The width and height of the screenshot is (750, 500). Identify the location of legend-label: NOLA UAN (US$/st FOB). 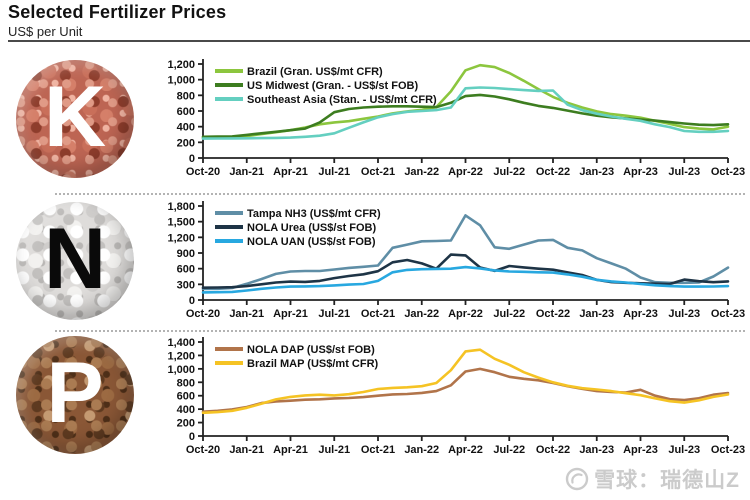
(311, 242).